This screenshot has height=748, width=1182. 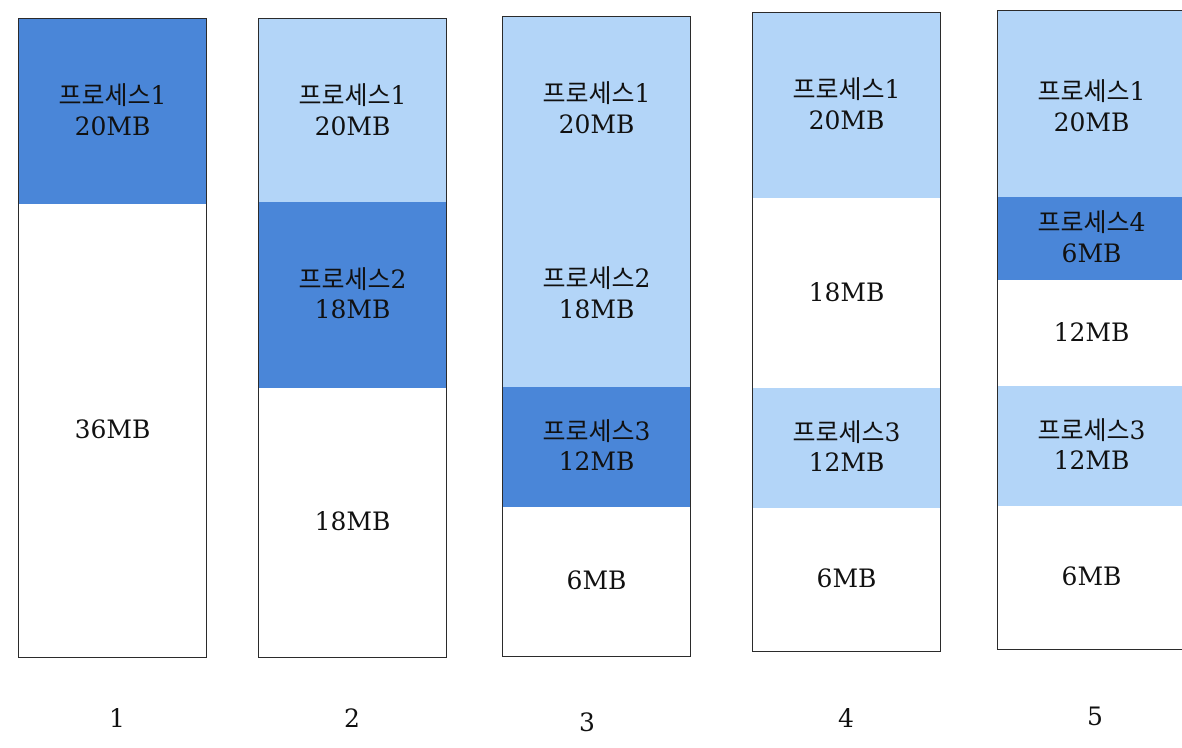 I want to click on step-label: 3, so click(x=587, y=722).